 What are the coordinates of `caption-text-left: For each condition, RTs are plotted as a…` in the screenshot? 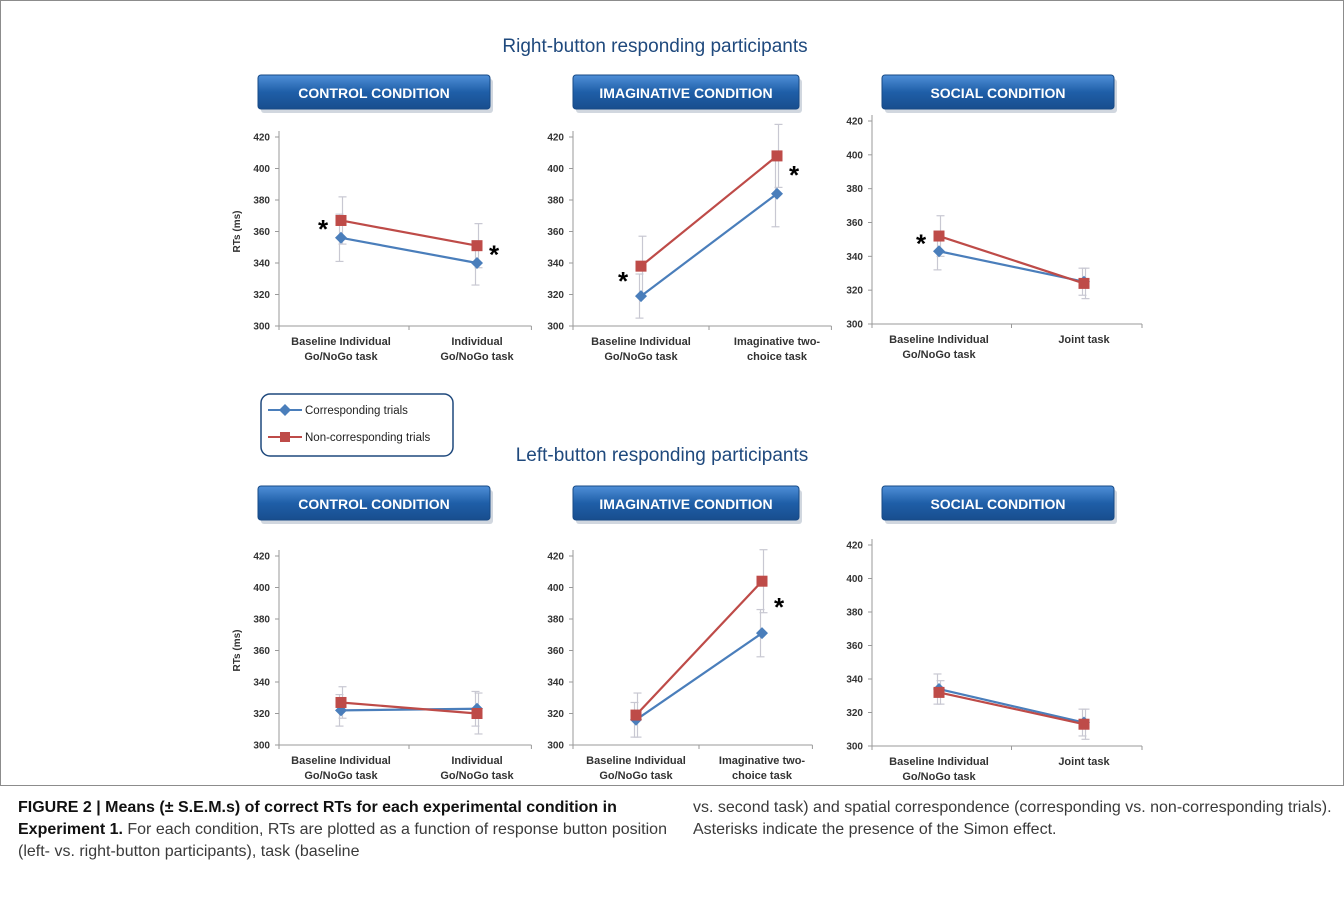 It's located at (342, 840).